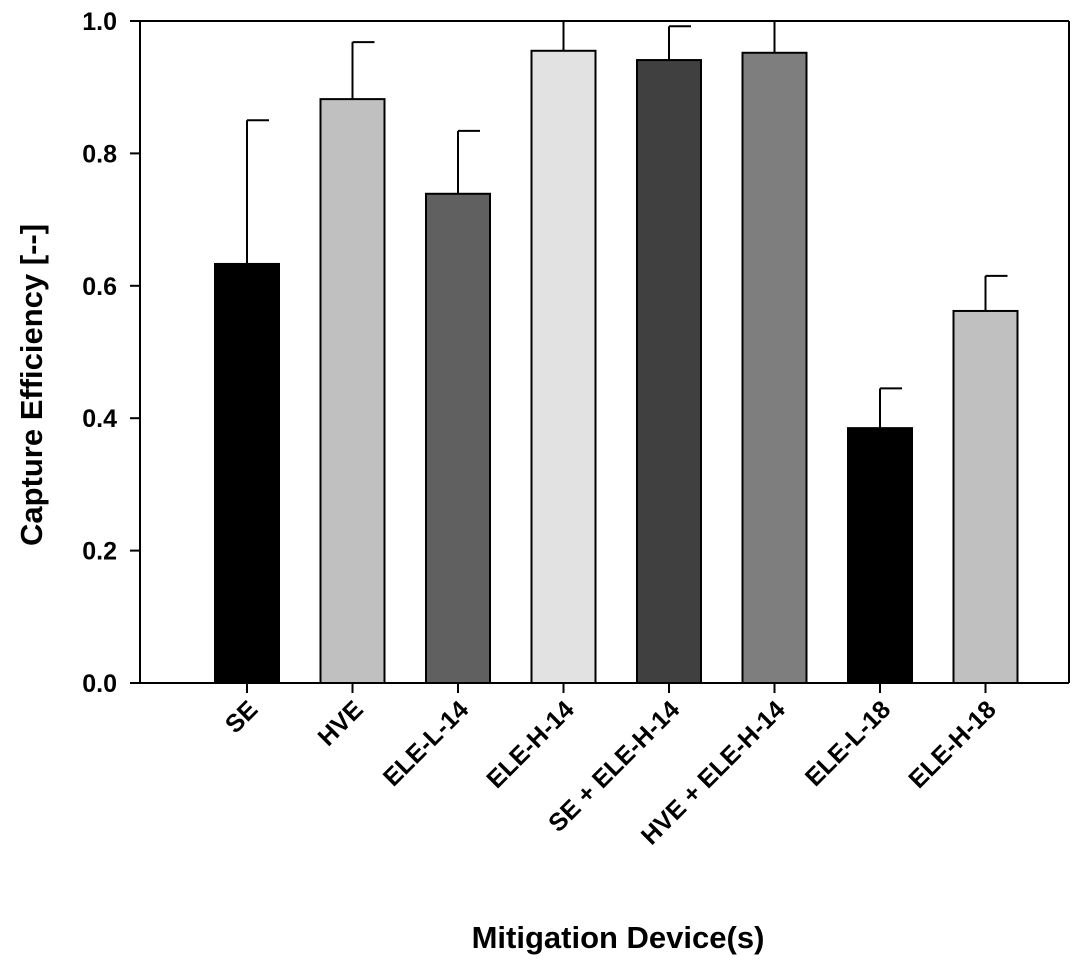 This screenshot has height=976, width=1077. I want to click on y-tick-label: 0.6, so click(99, 287).